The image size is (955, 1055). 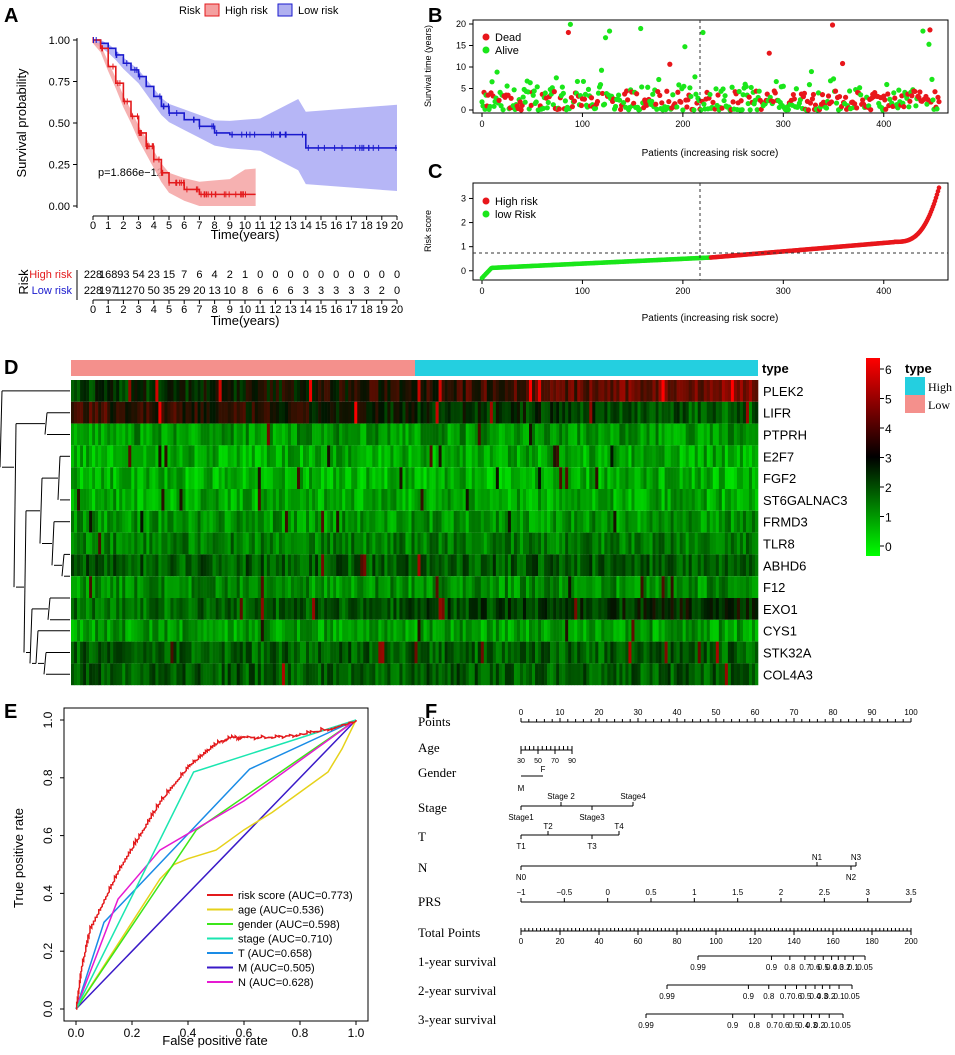 I want to click on roc-legend-label: risk score (AUC=0.773), so click(x=295, y=896).